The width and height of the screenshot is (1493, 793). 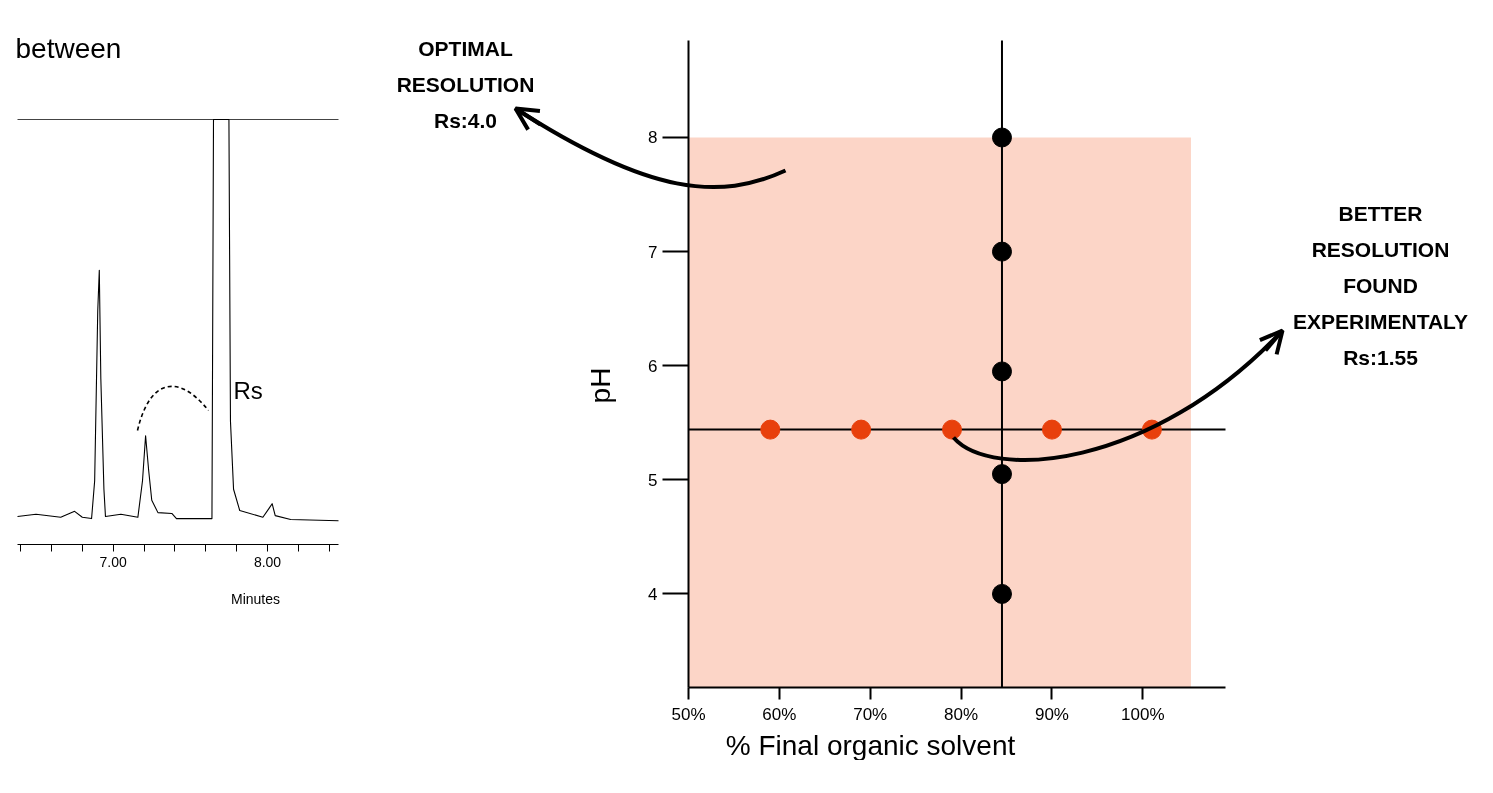 I want to click on x-axis-title: Minutes, so click(x=255, y=598).